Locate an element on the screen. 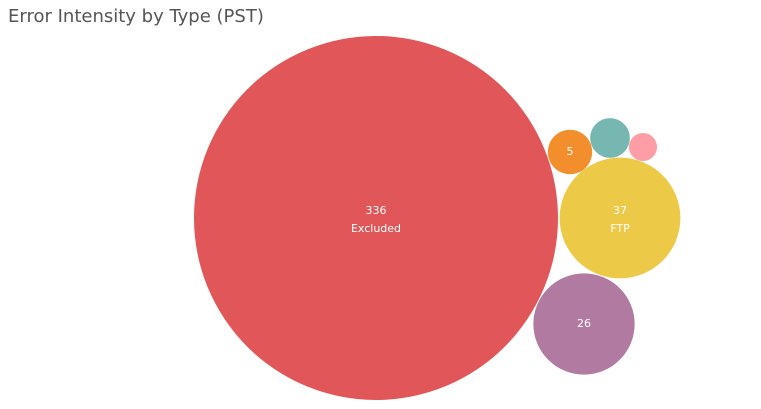 The height and width of the screenshot is (409, 761). value-label: 336 is located at coordinates (376, 210).